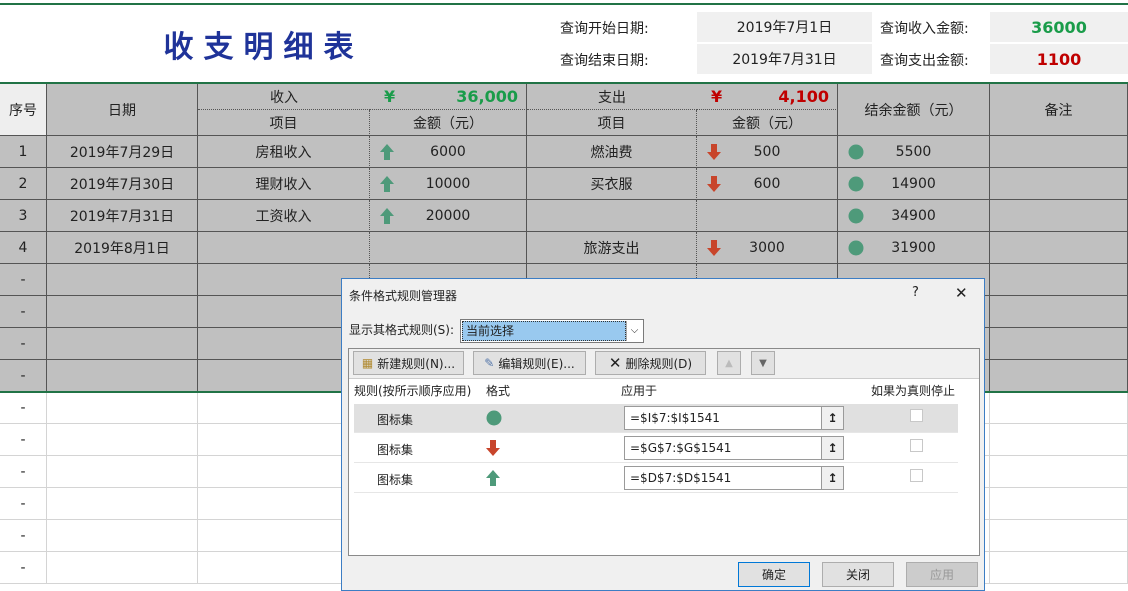 The width and height of the screenshot is (1128, 591). I want to click on expense-amount-cell: 500, so click(767, 152).